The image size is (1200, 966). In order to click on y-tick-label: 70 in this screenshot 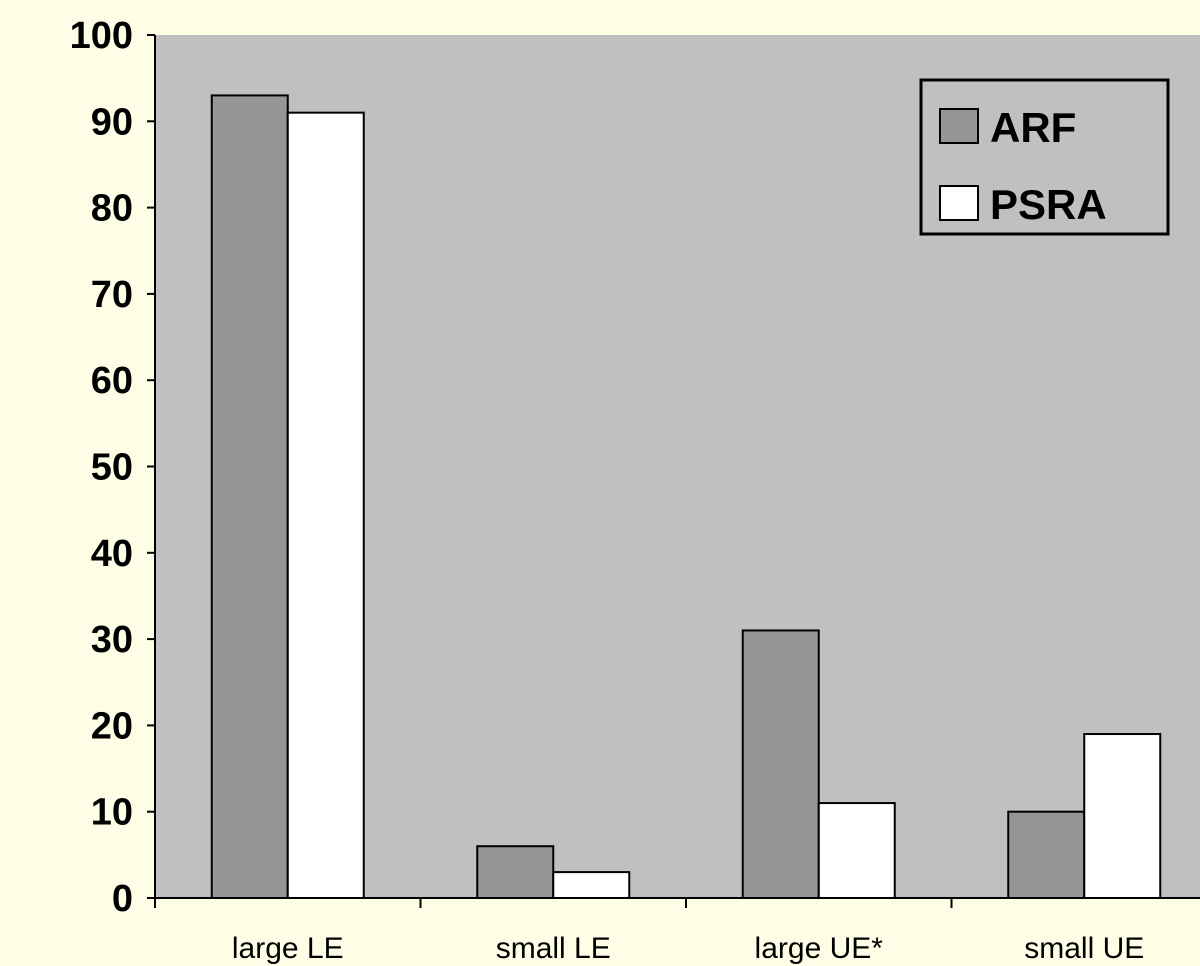, I will do `click(112, 295)`.